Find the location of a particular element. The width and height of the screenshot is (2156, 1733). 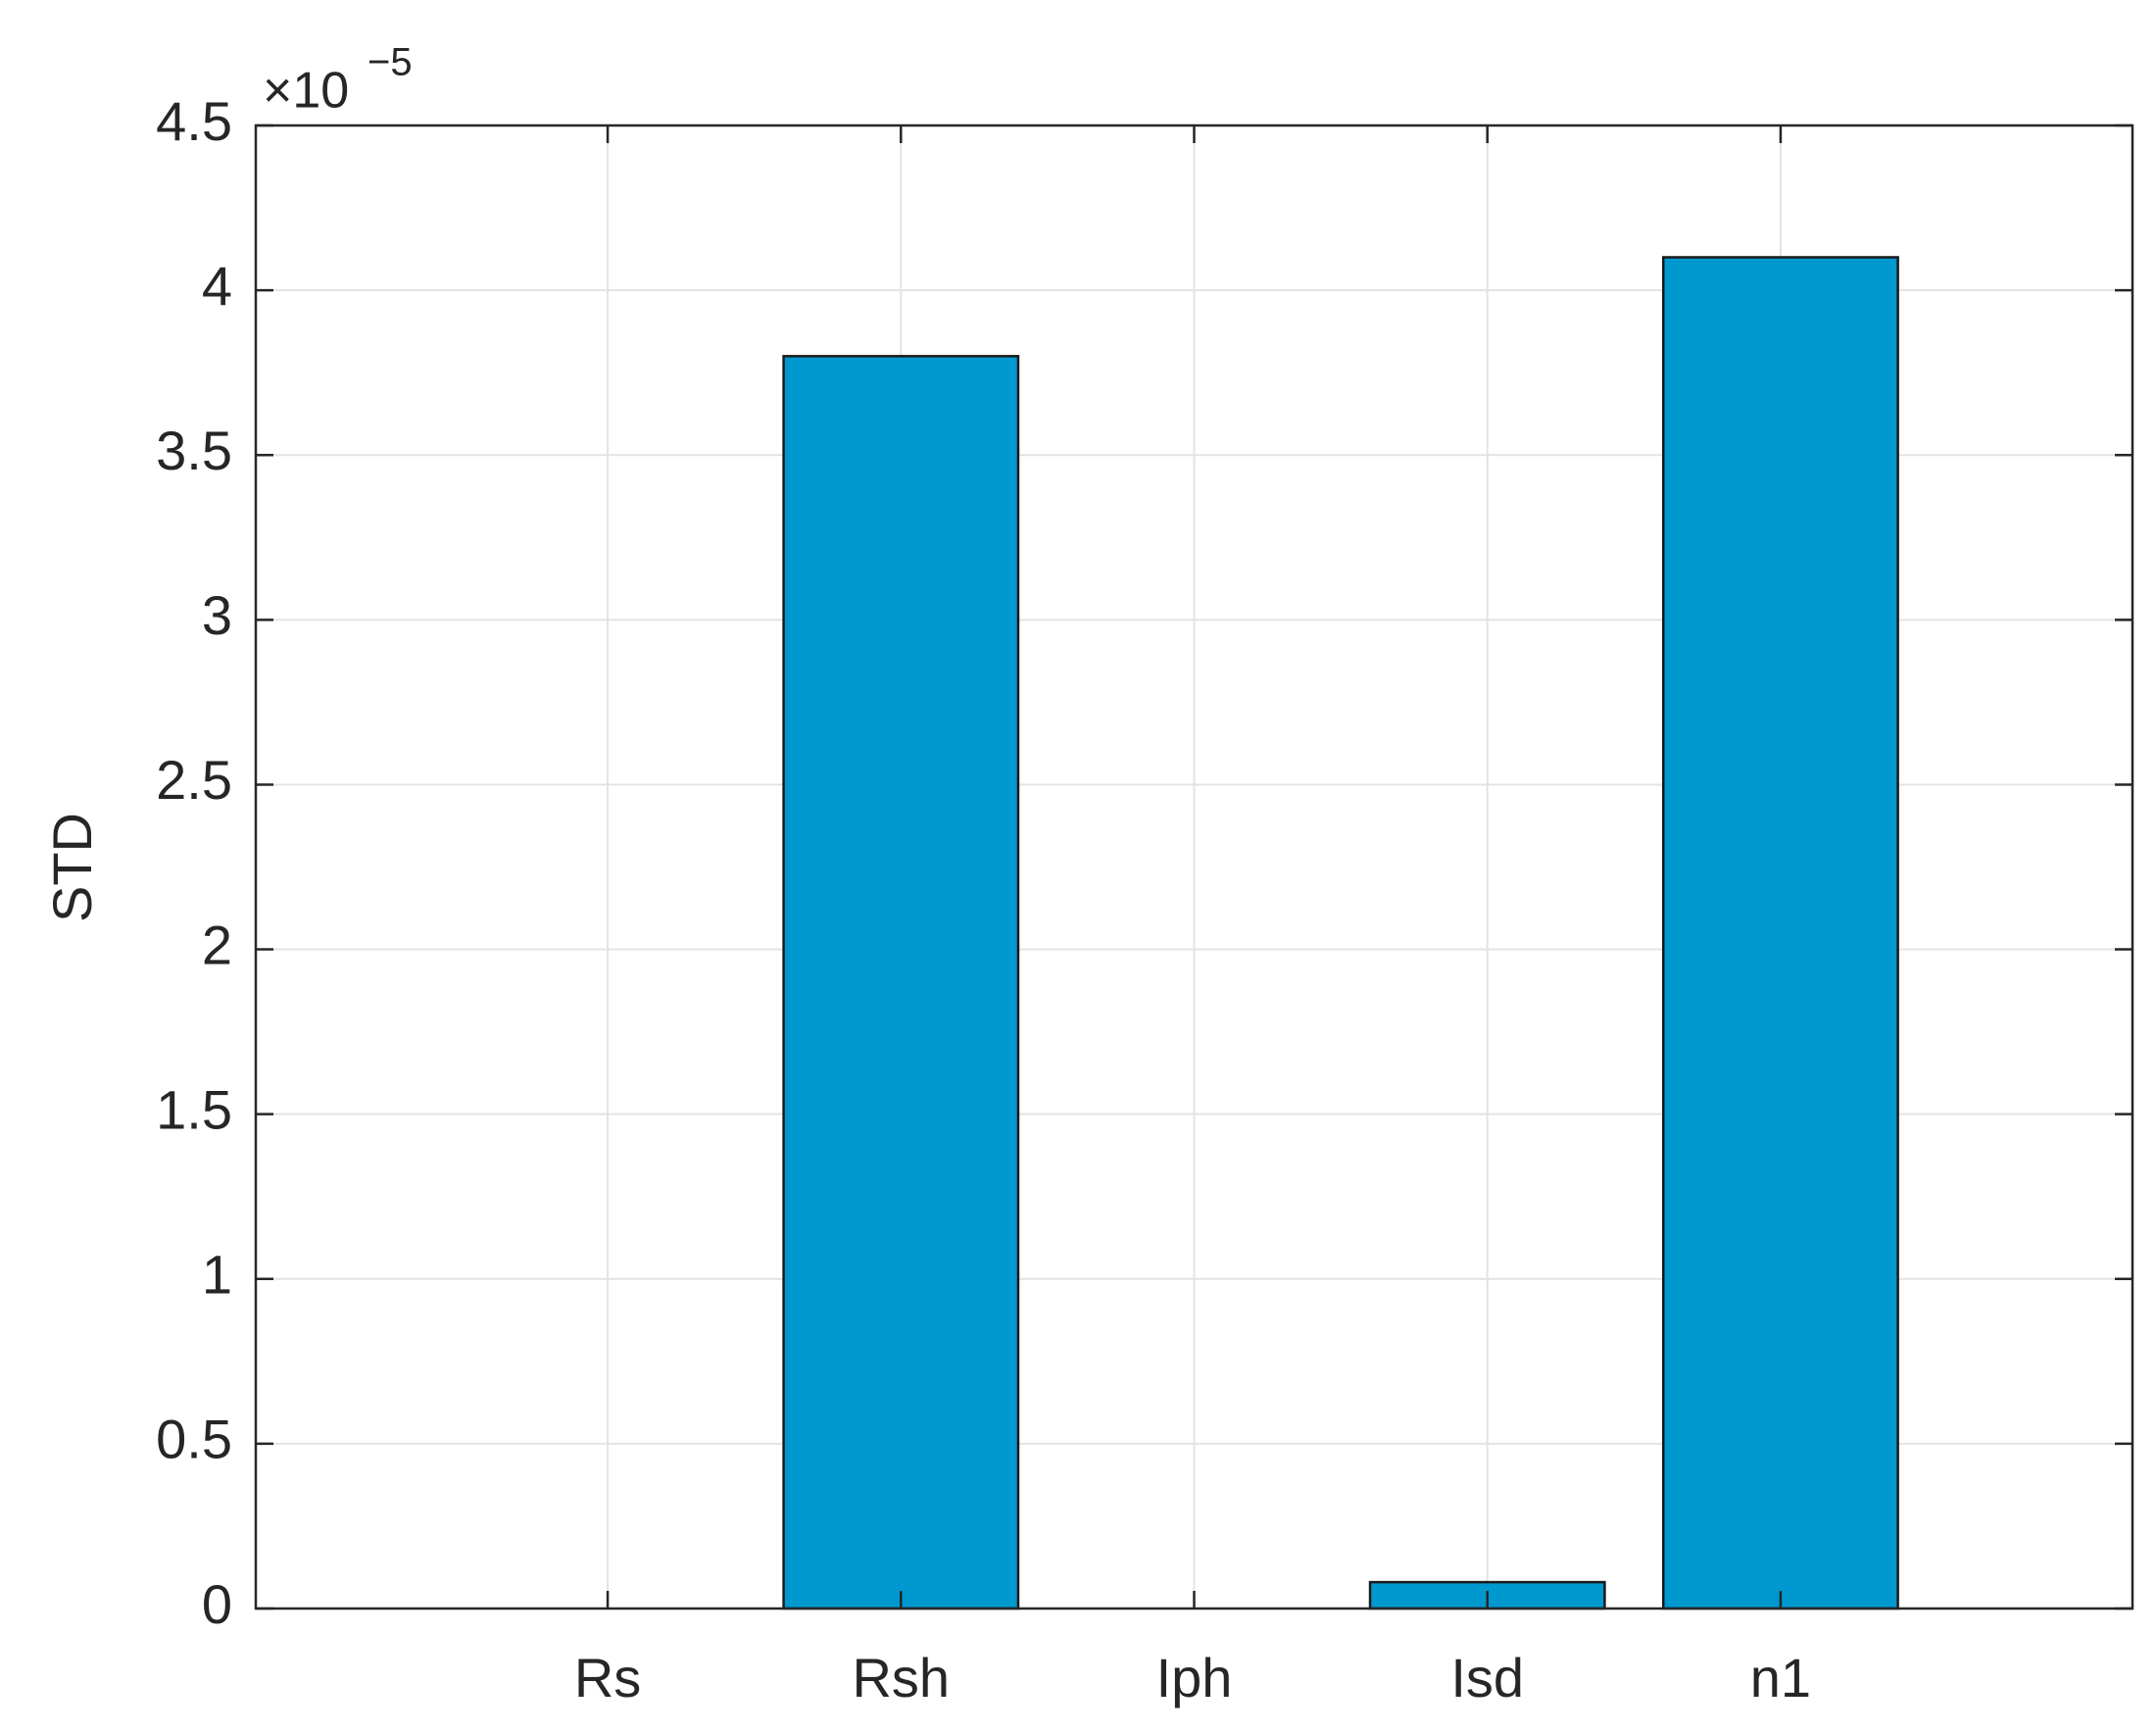

y-tick-label: 1 is located at coordinates (217, 1275).